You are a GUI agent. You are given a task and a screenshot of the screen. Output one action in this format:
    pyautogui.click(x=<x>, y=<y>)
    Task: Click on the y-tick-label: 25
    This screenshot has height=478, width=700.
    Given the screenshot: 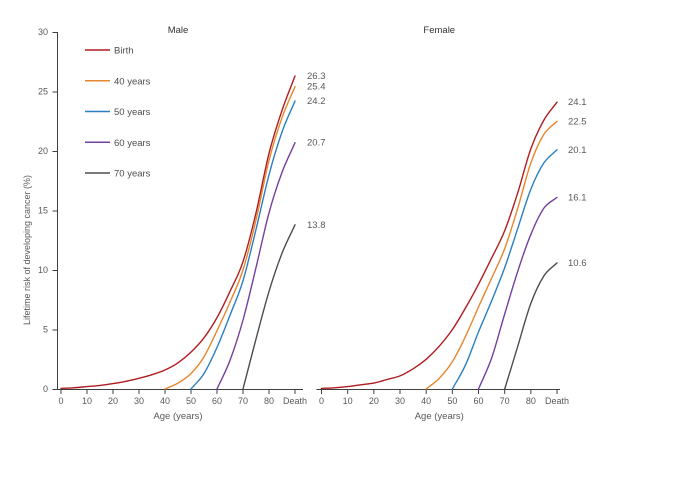 What is the action you would take?
    pyautogui.click(x=43, y=92)
    